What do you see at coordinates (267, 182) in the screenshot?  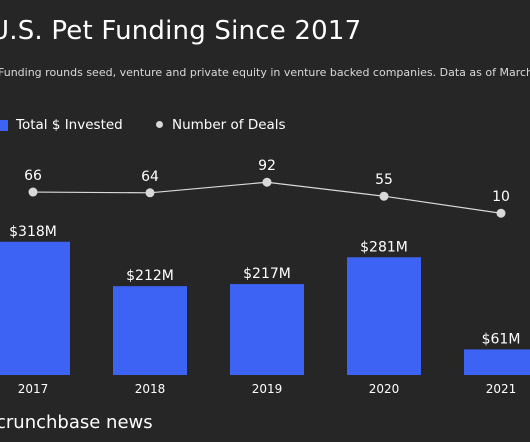 I see `deals-point-2019` at bounding box center [267, 182].